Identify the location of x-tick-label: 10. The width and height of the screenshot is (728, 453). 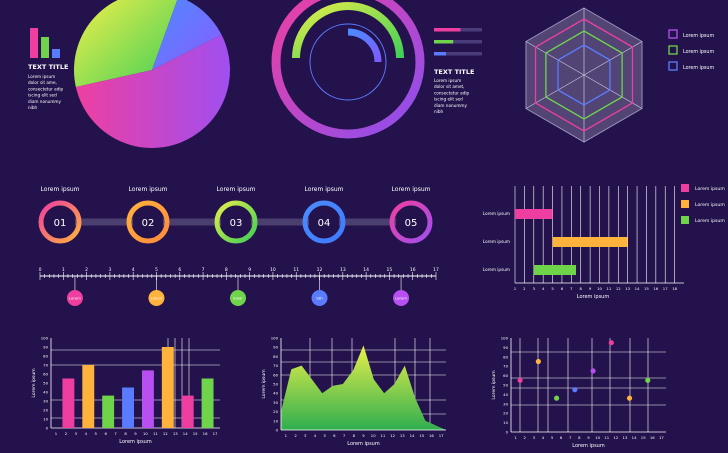
(373, 435).